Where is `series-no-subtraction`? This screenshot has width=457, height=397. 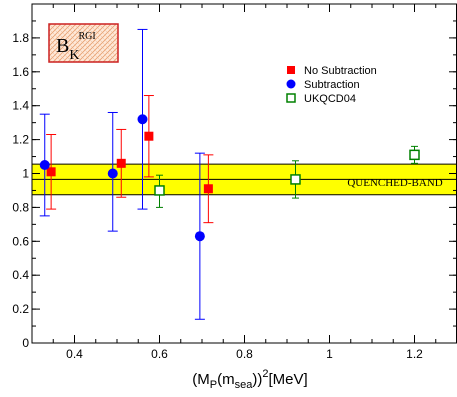 series-no-subtraction is located at coordinates (130, 159).